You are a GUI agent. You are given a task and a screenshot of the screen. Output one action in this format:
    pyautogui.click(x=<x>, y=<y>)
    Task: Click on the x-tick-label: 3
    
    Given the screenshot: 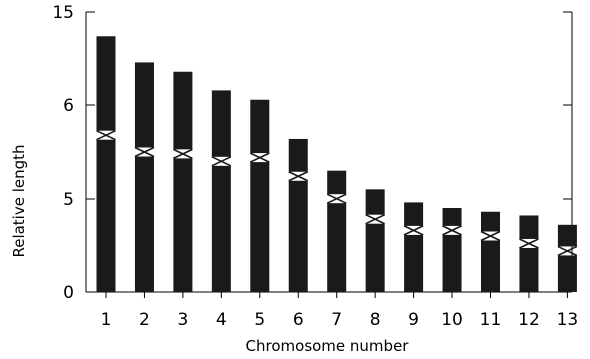 What is the action you would take?
    pyautogui.click(x=182, y=320)
    